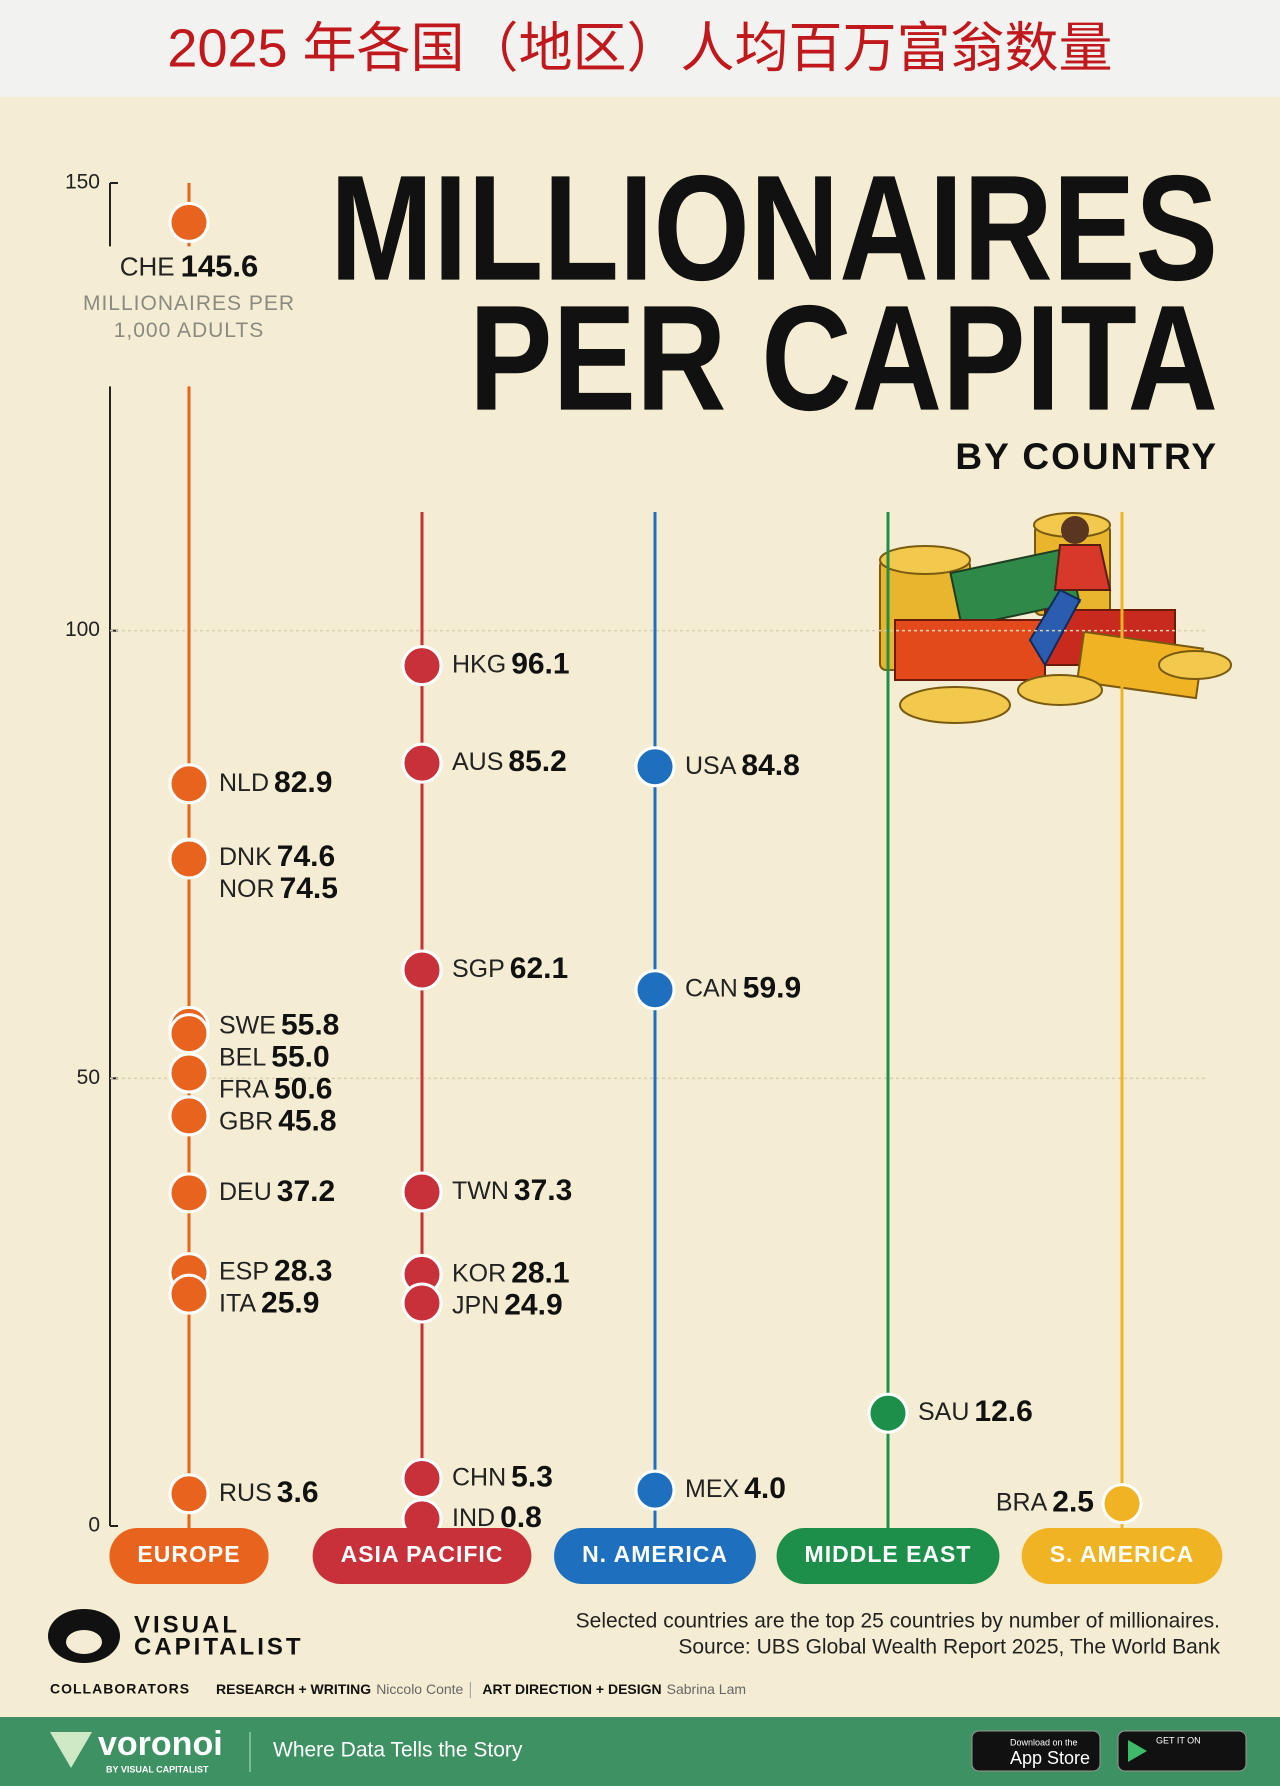 The image size is (1280, 1786). Describe the element at coordinates (306, 1191) in the screenshot. I see `value-label: 37.2` at that location.